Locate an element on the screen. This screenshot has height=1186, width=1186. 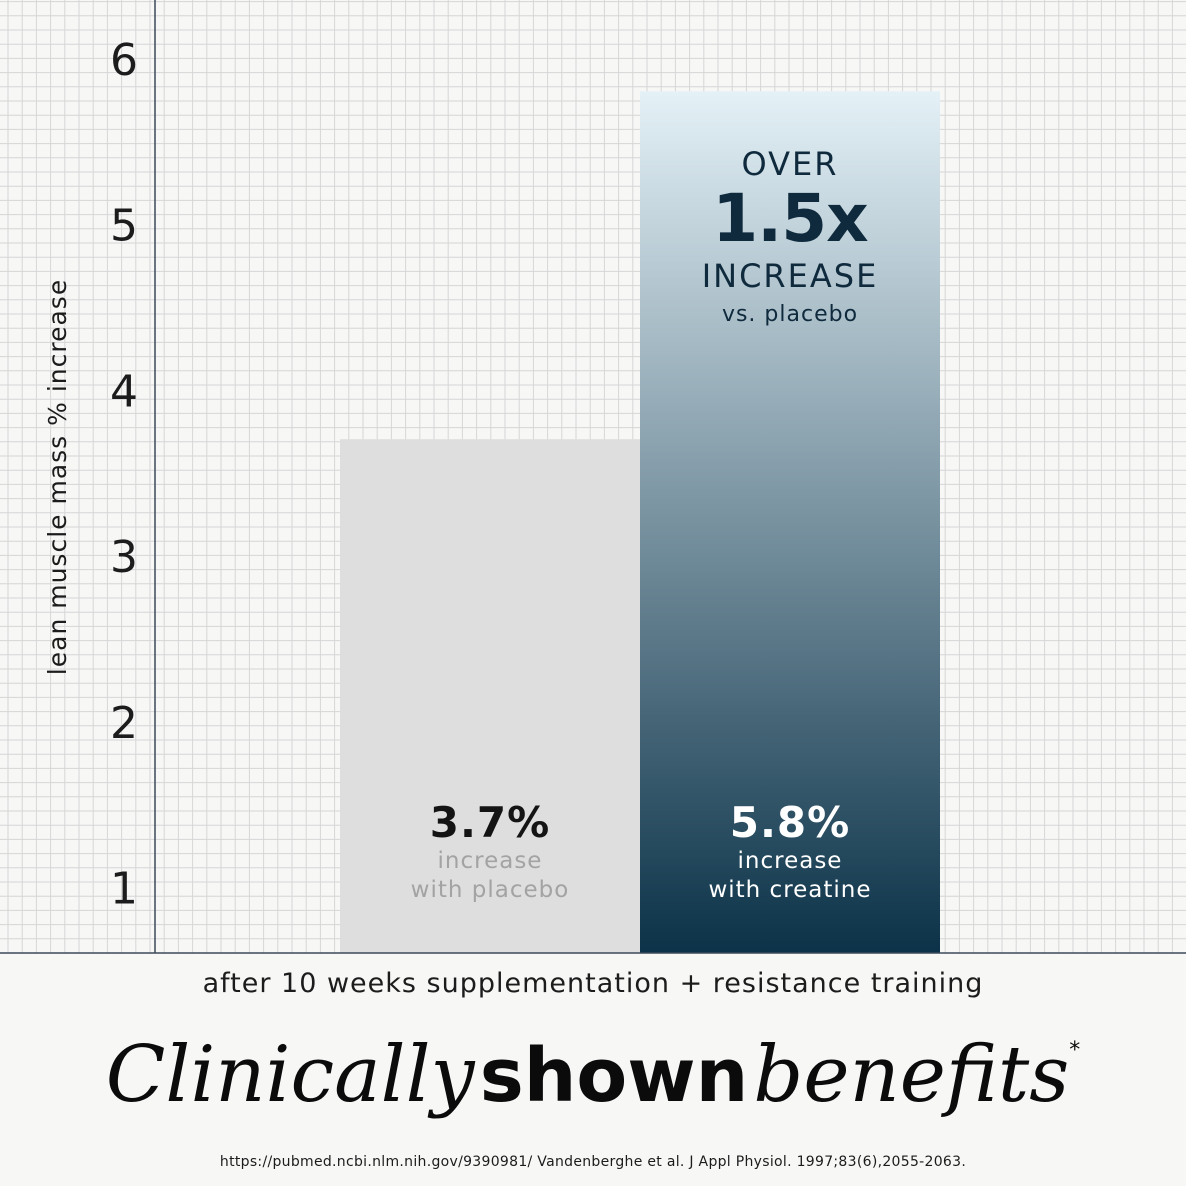
placebo-bar is located at coordinates (490, 696).